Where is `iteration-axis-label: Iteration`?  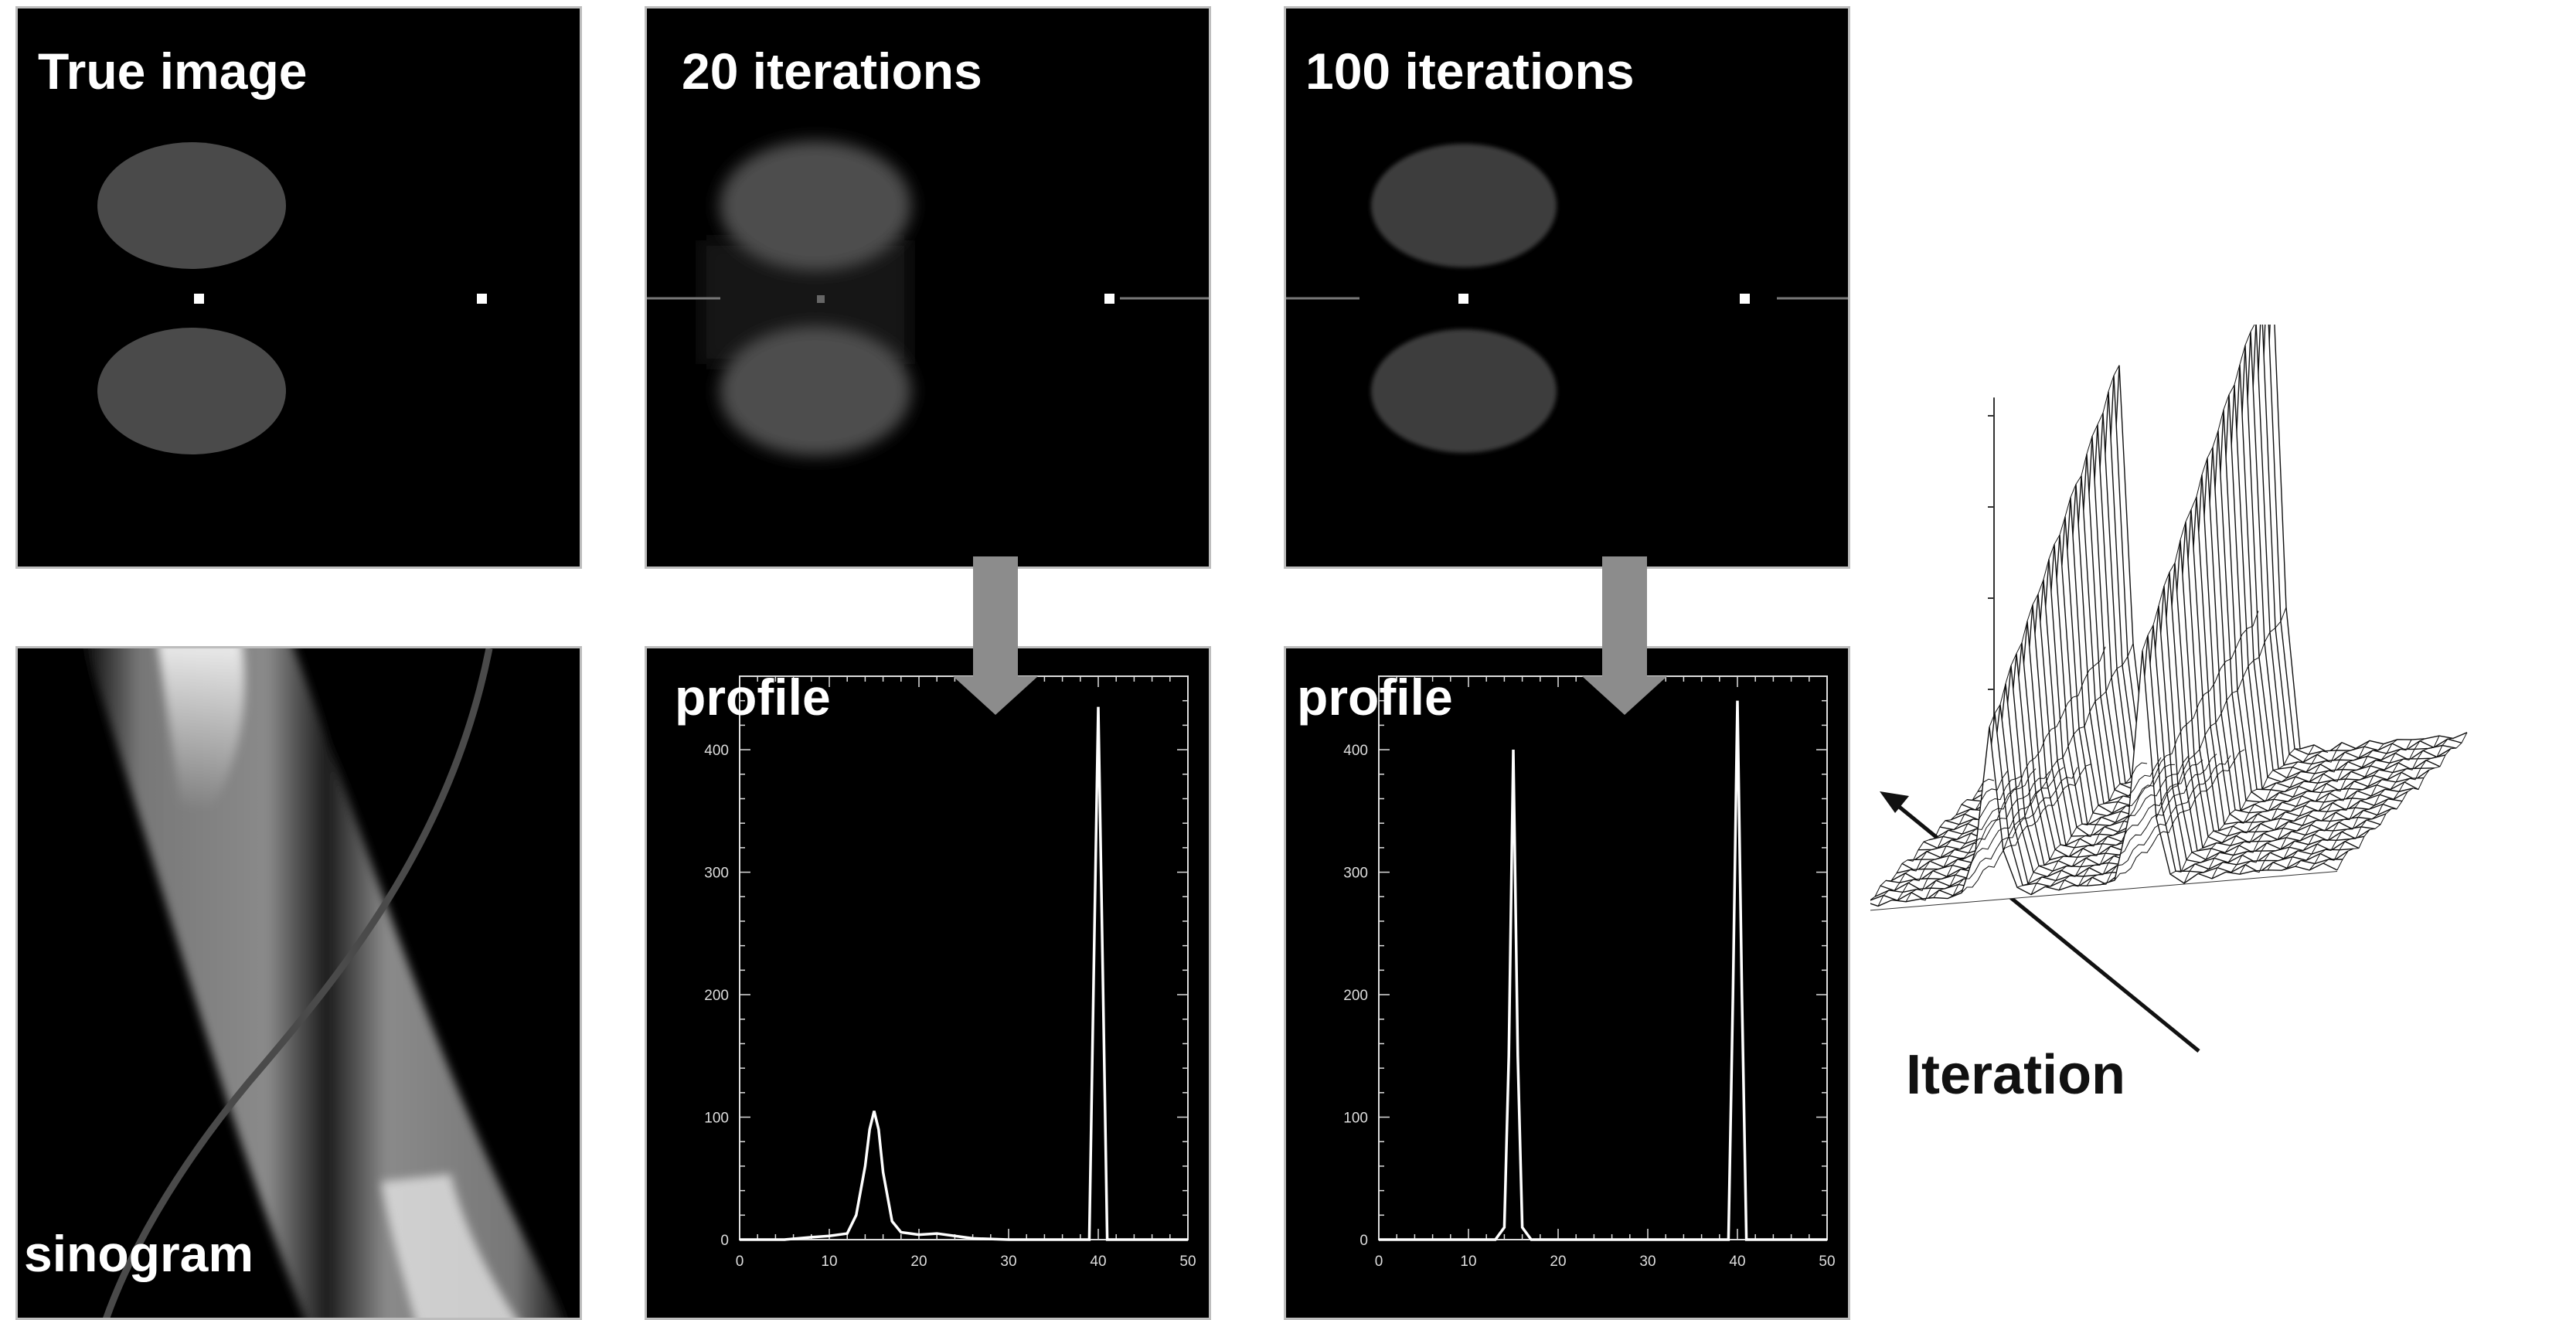 iteration-axis-label: Iteration is located at coordinates (2016, 1075).